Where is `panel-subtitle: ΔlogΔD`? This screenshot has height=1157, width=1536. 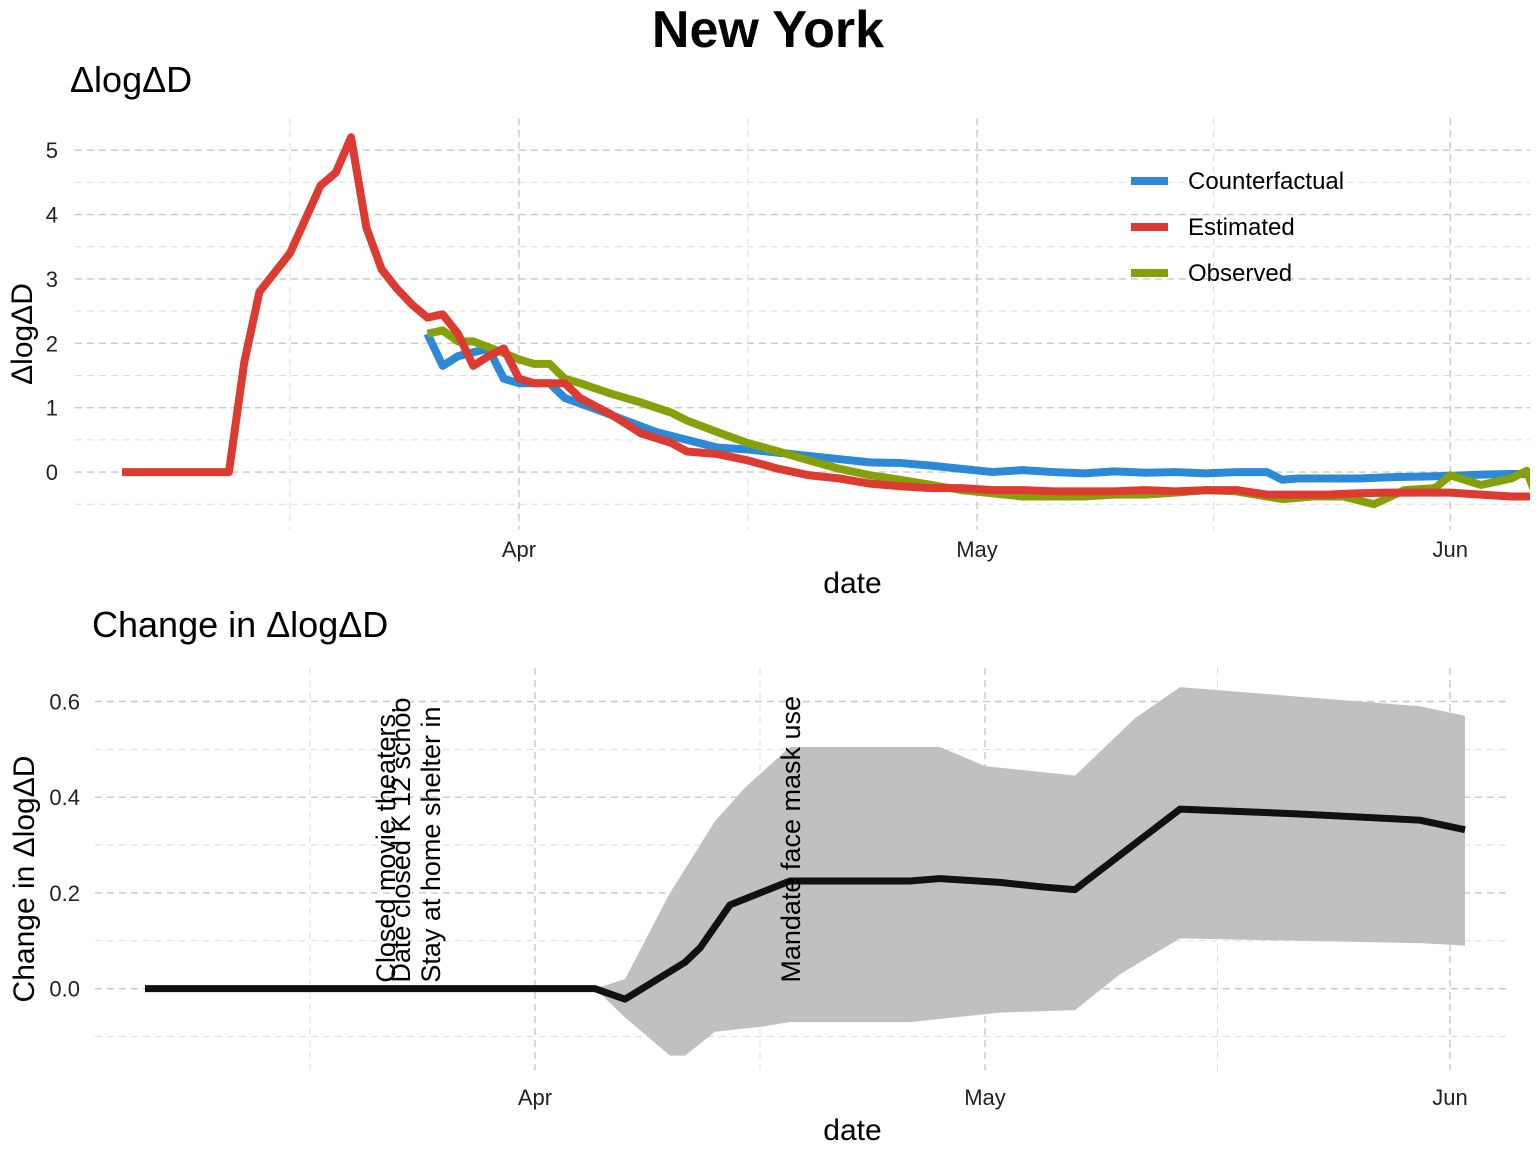
panel-subtitle: ΔlogΔD is located at coordinates (131, 79).